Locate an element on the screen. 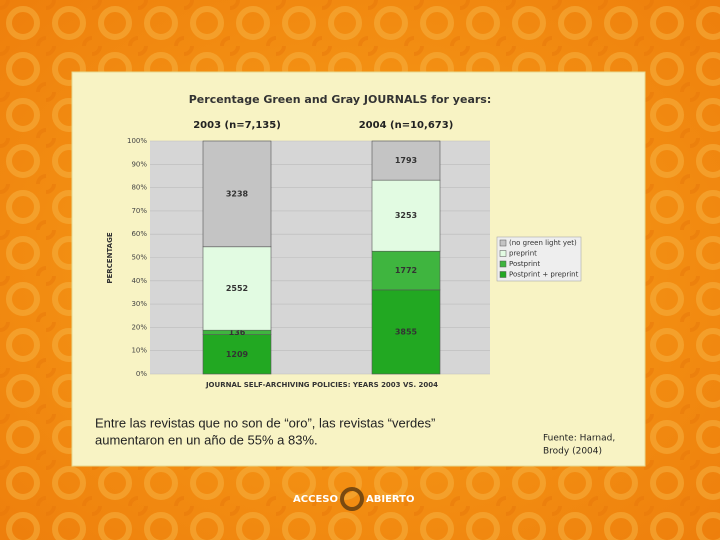  logo-text: ACCESO is located at coordinates (315, 499).